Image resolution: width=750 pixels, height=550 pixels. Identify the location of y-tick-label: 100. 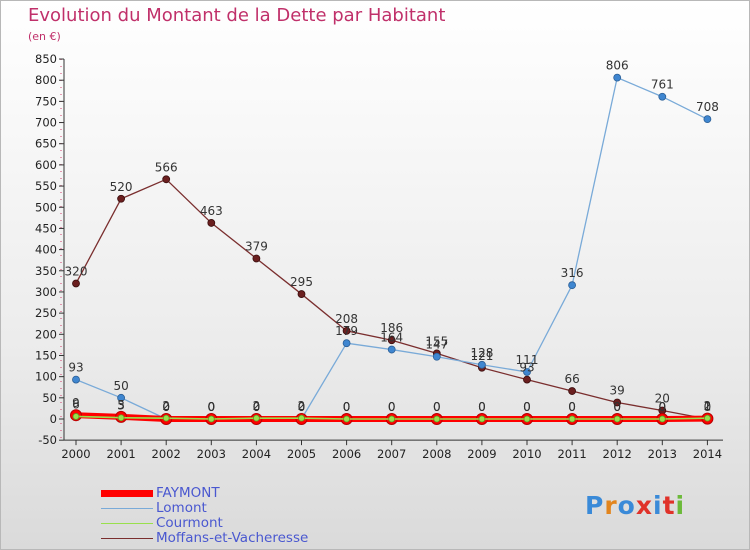
(46, 377).